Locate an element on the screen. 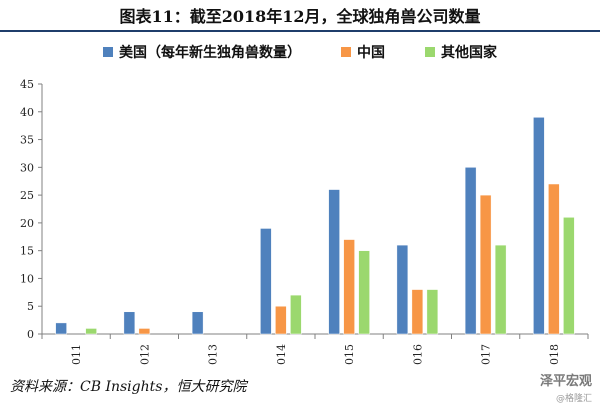 This screenshot has height=404, width=600. legend-label-china: 中国 is located at coordinates (371, 53).